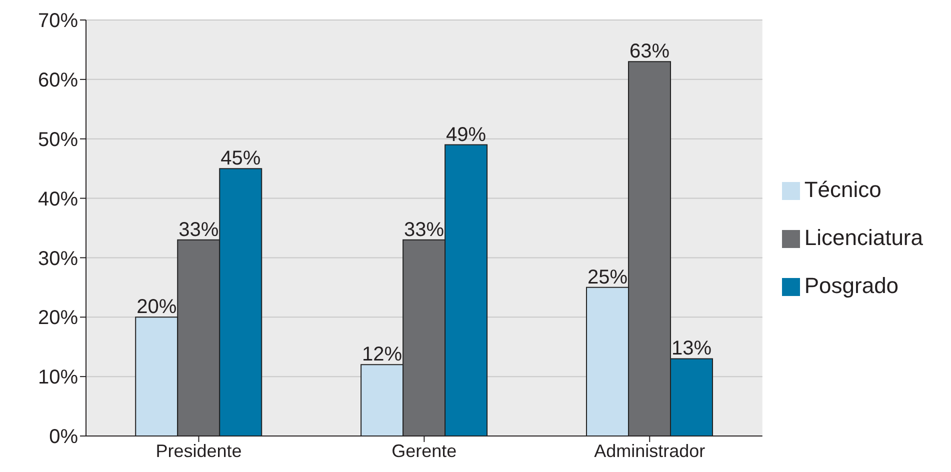 This screenshot has height=472, width=951. I want to click on data-label: 63%, so click(649, 51).